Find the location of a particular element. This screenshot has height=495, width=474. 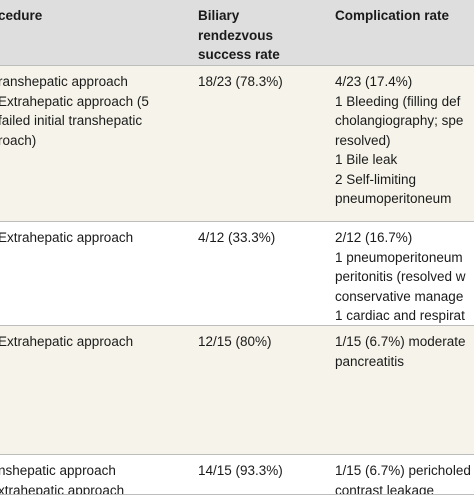

cell-text: conservative manage is located at coordinates (399, 296).